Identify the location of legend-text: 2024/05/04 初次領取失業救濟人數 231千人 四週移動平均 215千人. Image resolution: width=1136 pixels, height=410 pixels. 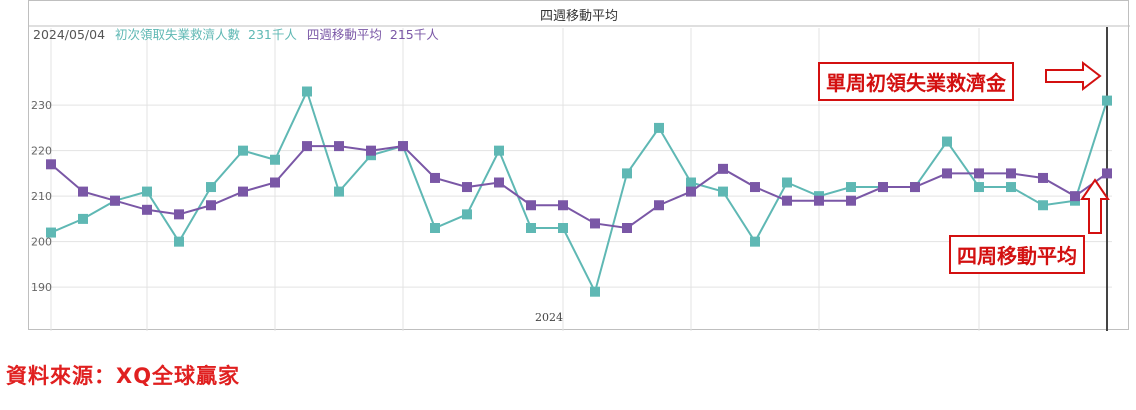
(236, 34).